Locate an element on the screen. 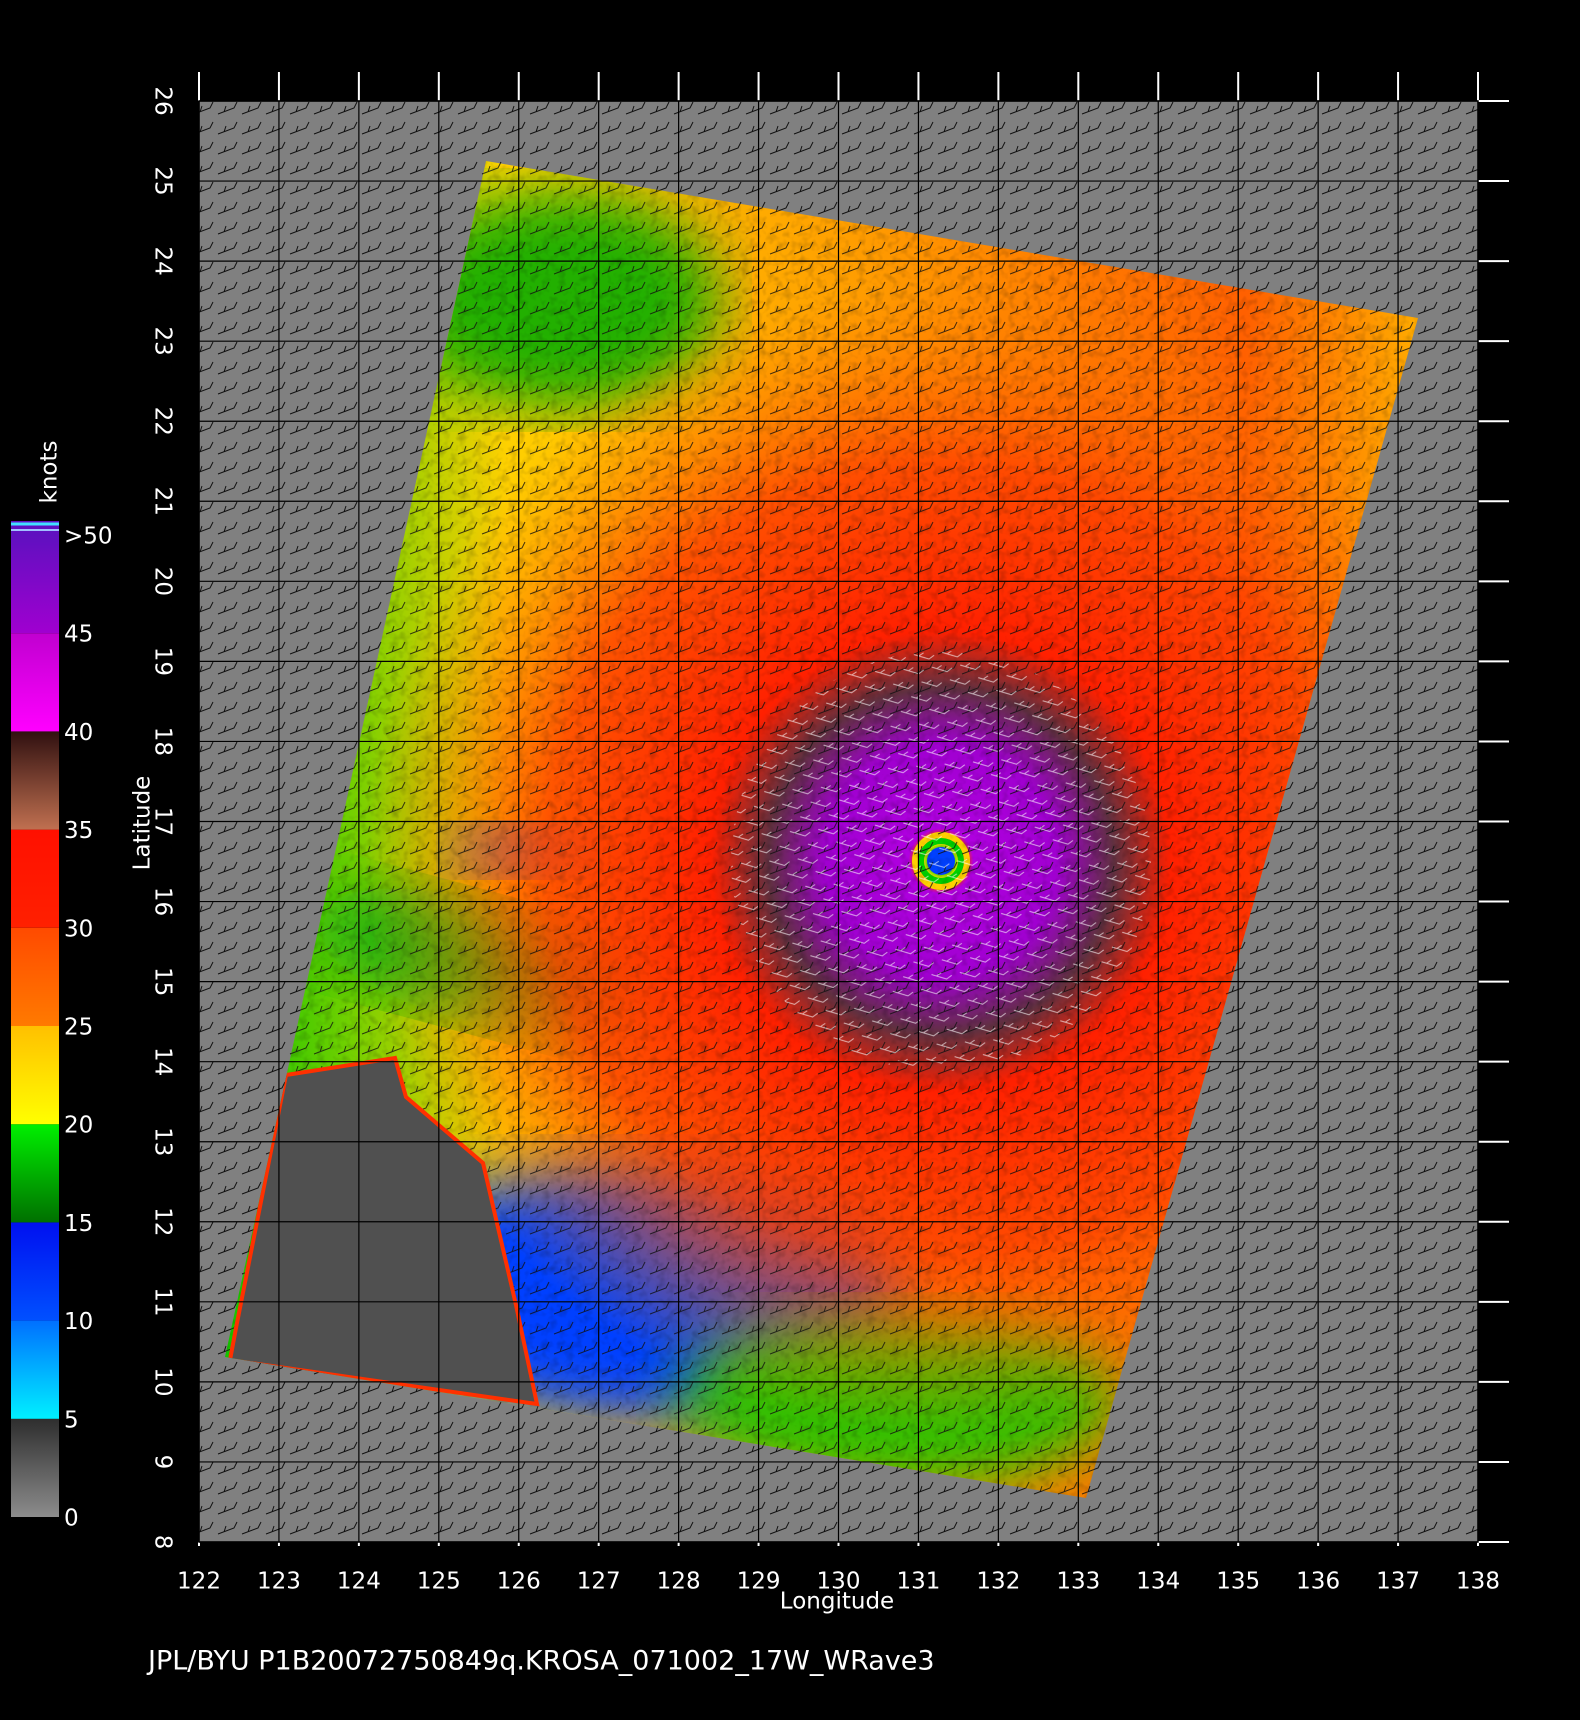 The width and height of the screenshot is (1580, 1720). y-tick-label: 17 is located at coordinates (163, 821).